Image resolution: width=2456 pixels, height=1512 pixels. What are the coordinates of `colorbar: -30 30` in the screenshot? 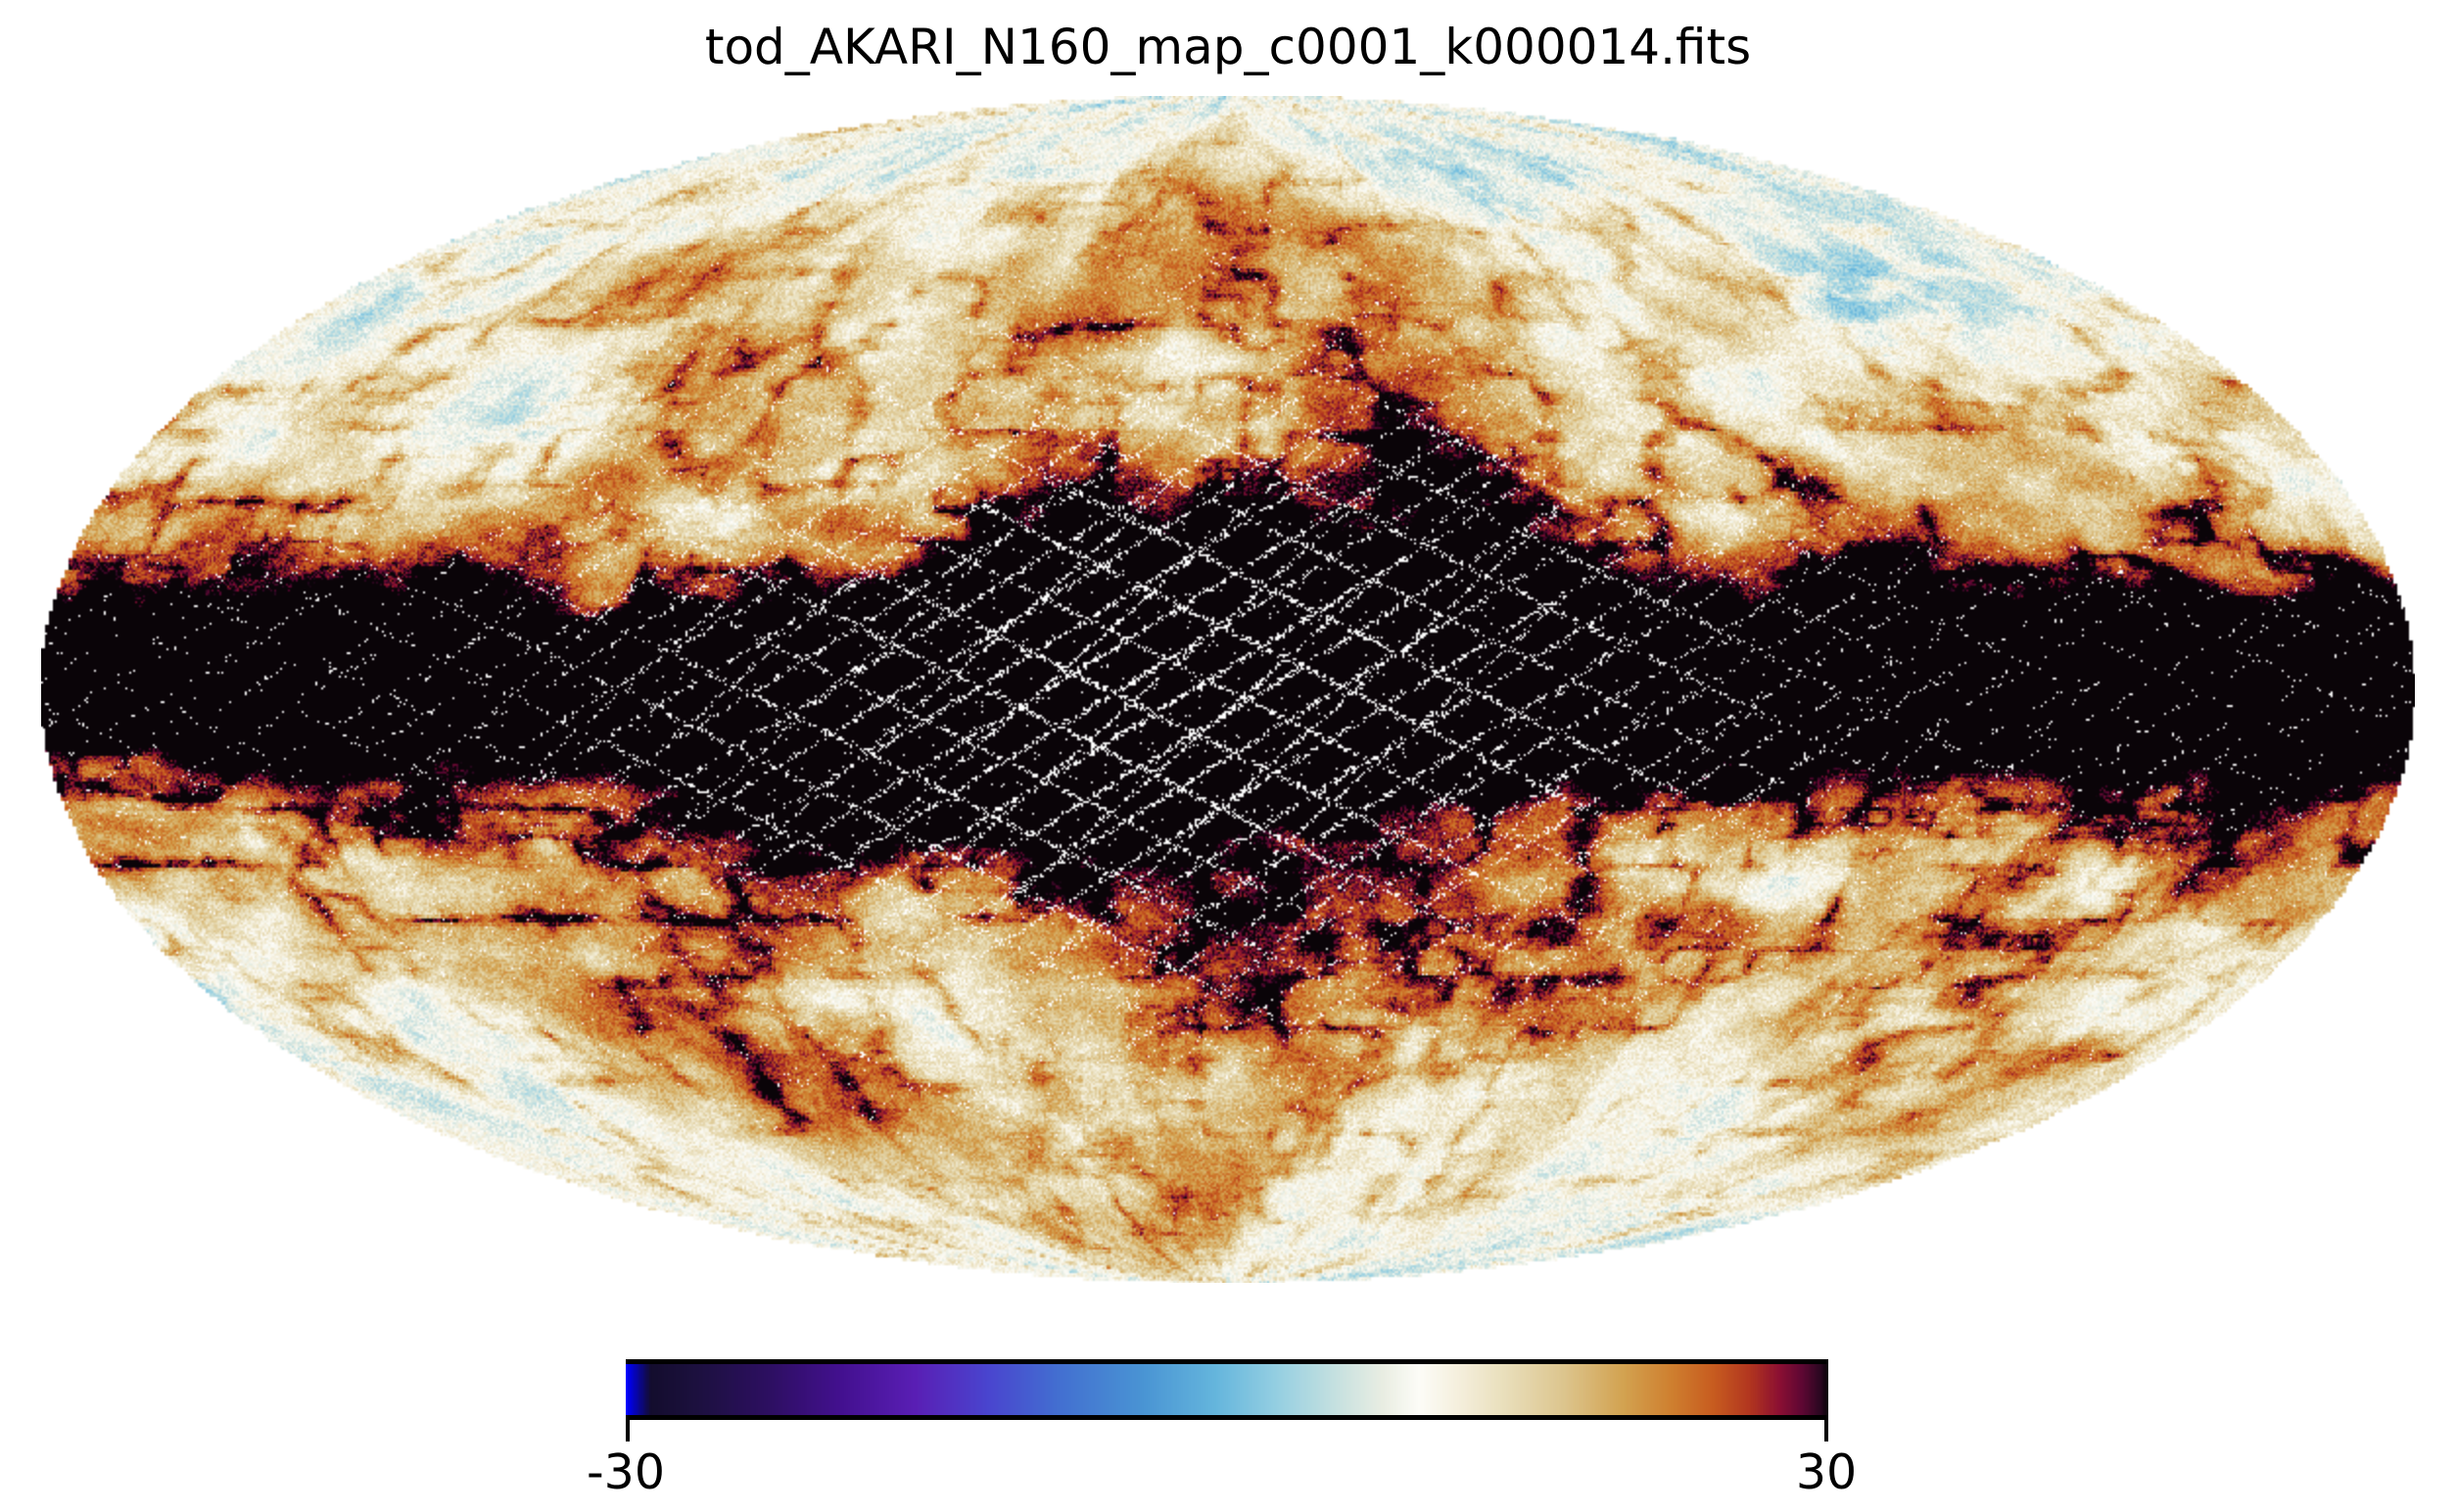 It's located at (1222, 1432).